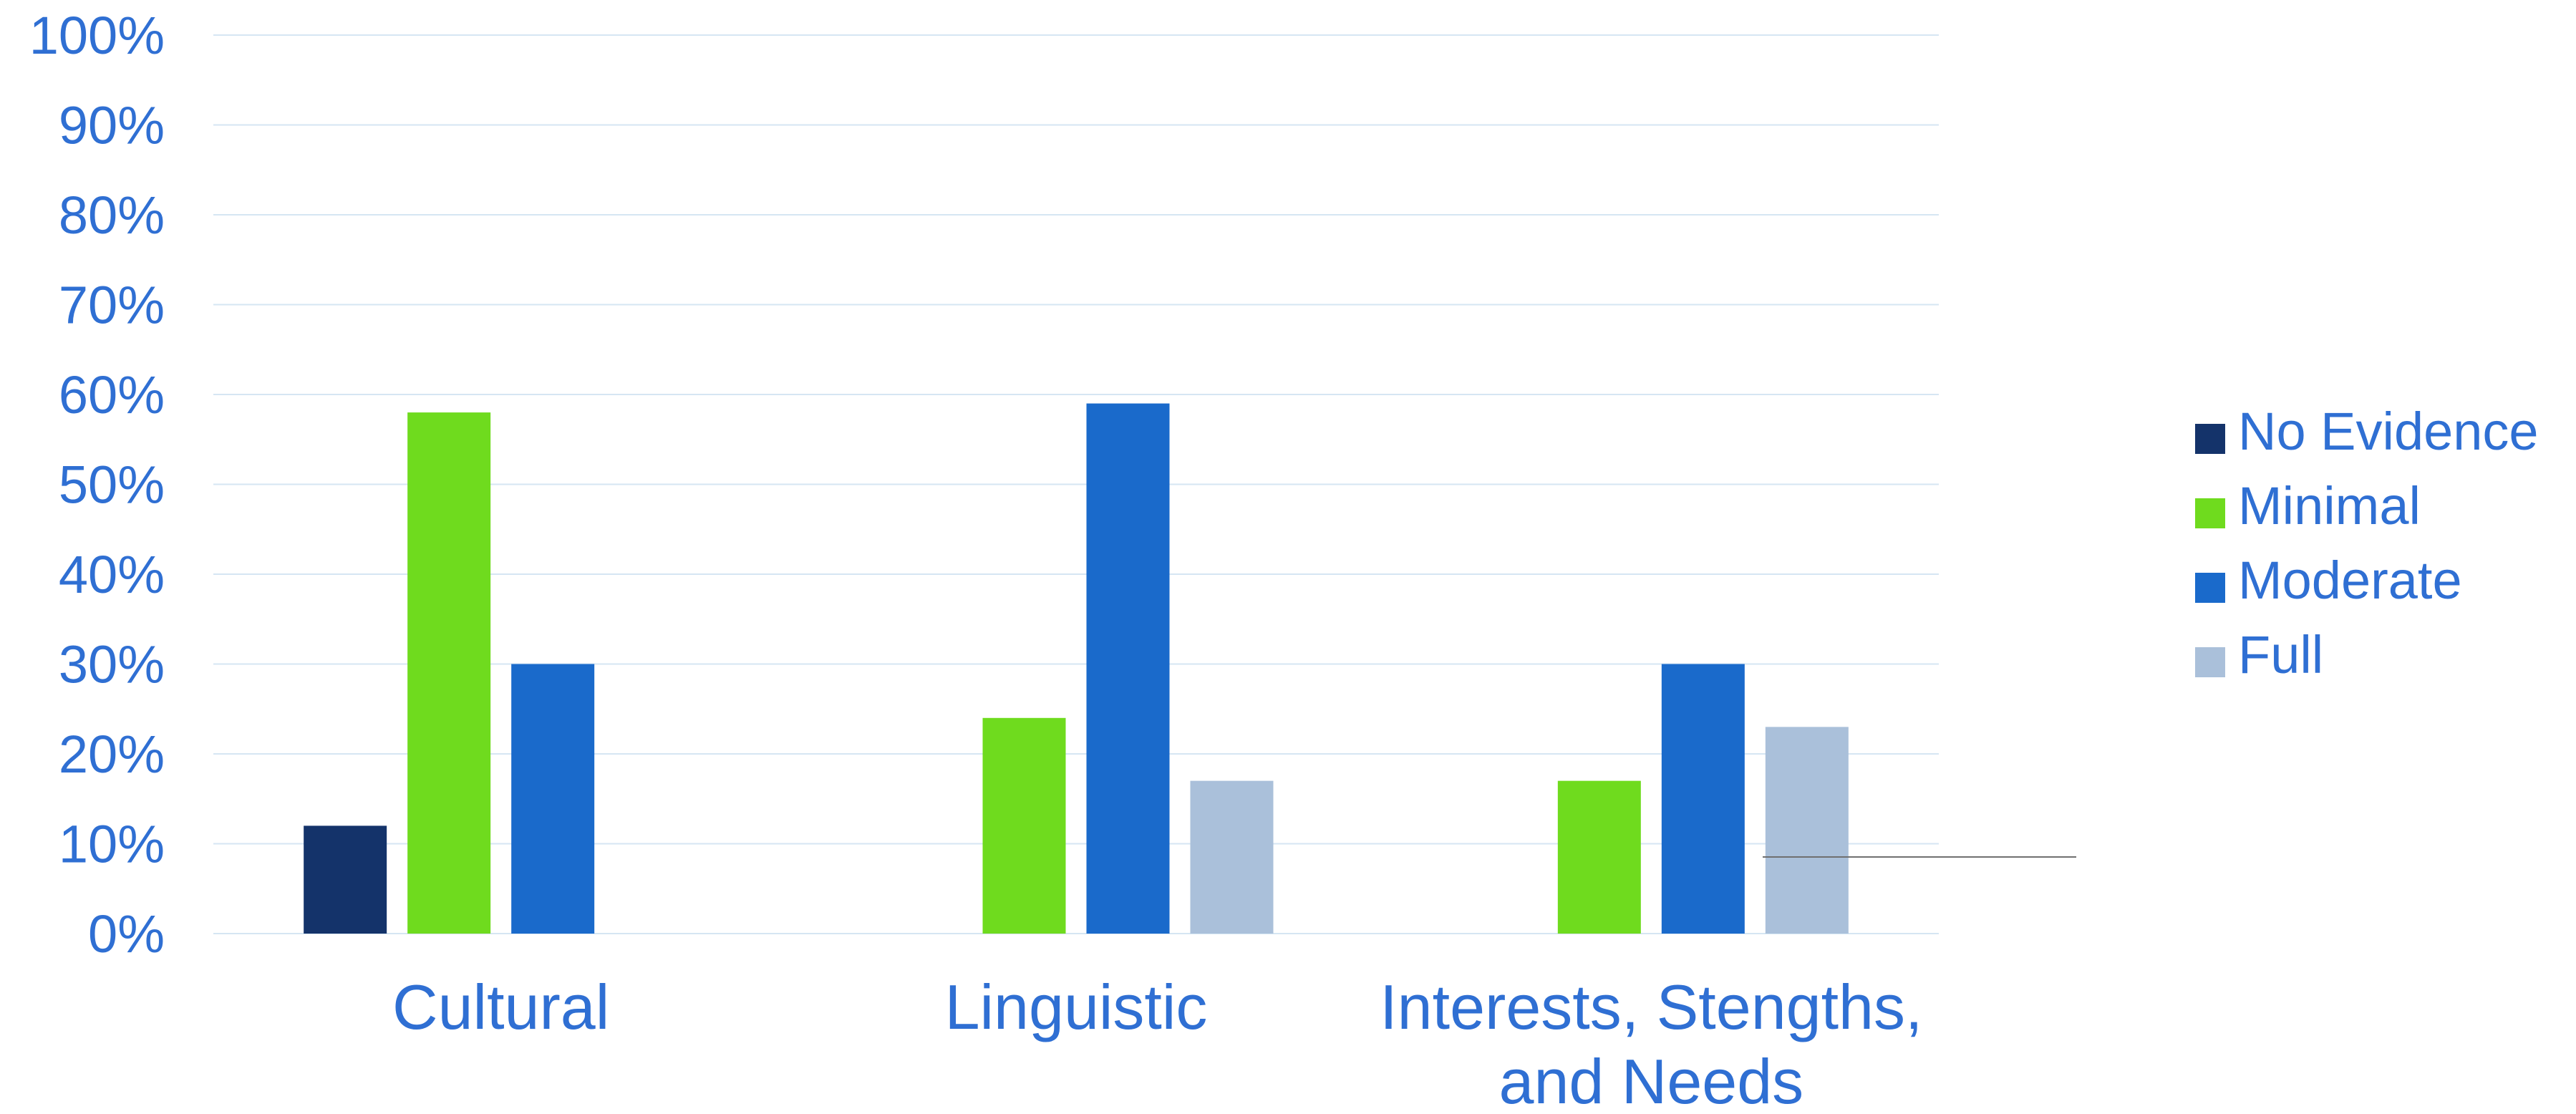 This screenshot has height=1114, width=2576. I want to click on y-tick-label: 20%, so click(112, 754).